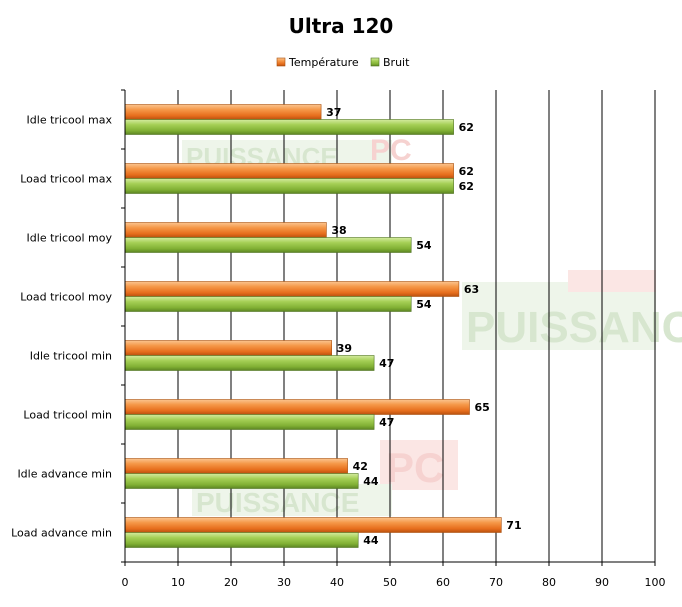  What do you see at coordinates (231, 582) in the screenshot?
I see `x-tick-label: 20` at bounding box center [231, 582].